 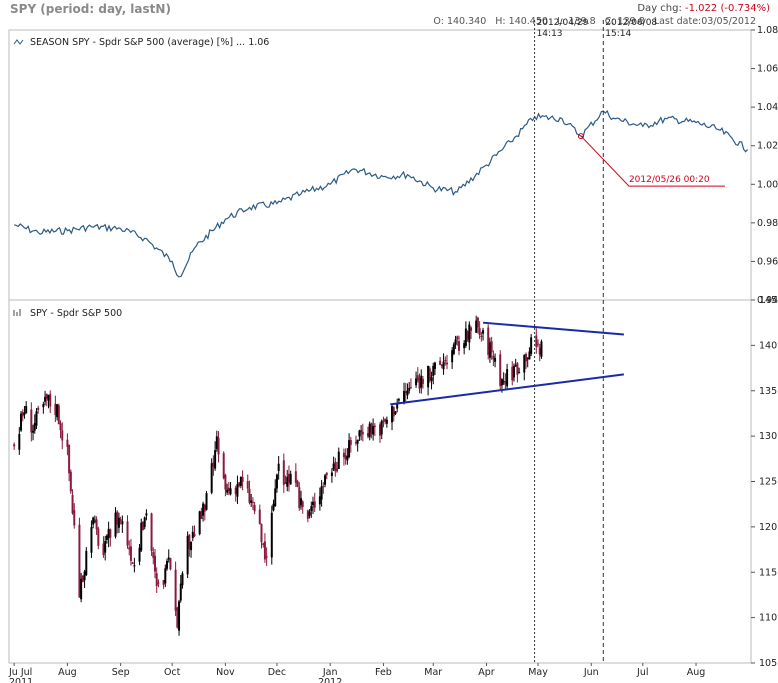 What do you see at coordinates (767, 107) in the screenshot?
I see `season-y-tick-label: 1.04` at bounding box center [767, 107].